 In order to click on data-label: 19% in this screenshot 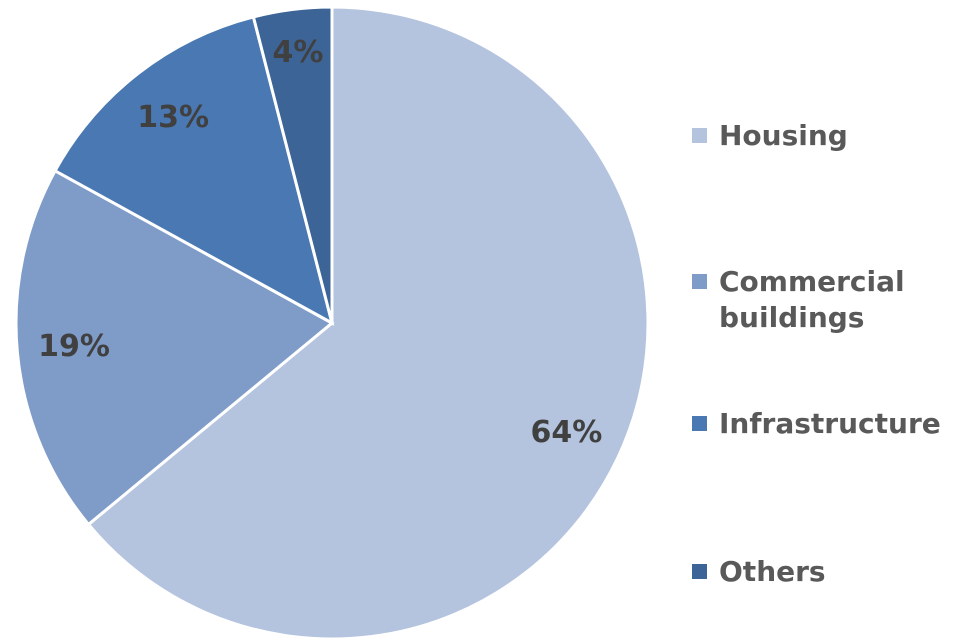, I will do `click(74, 346)`.